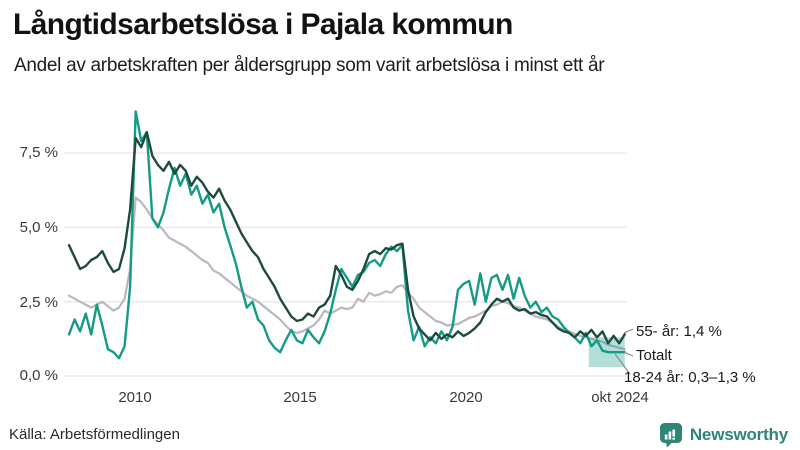 The height and width of the screenshot is (450, 800). What do you see at coordinates (690, 377) in the screenshot?
I see `annotation-youth: 18-24 år: 0,3–1,3 %` at bounding box center [690, 377].